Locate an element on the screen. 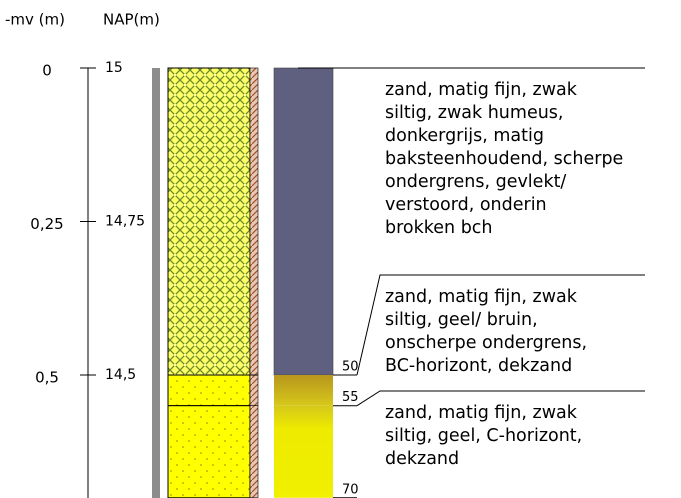 Image resolution: width=681 pixels, height=498 pixels. layer-description: siltig, zwak humeus, is located at coordinates (474, 113).